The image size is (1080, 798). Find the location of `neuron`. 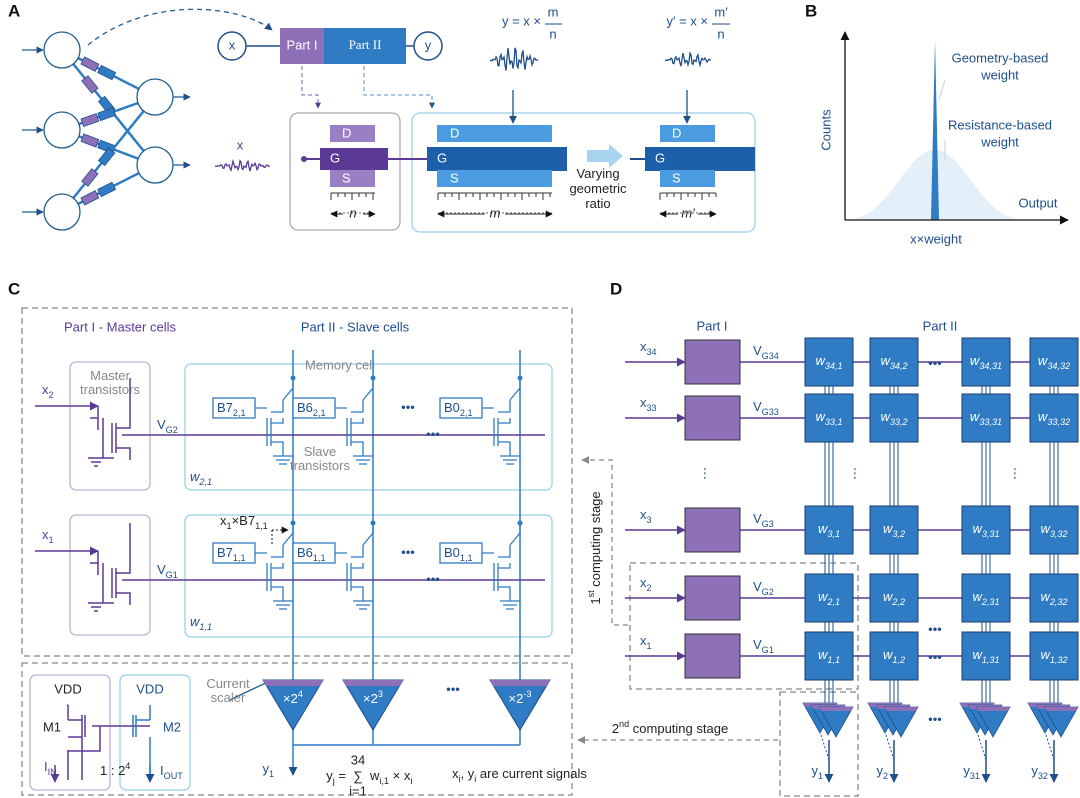

neuron is located at coordinates (62, 212).